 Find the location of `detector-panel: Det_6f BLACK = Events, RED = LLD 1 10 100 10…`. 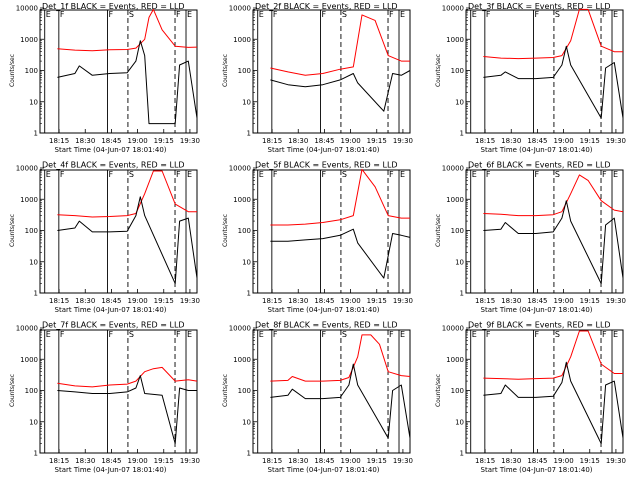

detector-panel: Det_6f BLACK = Events, RED = LLD 1 10 100 10… is located at coordinates (530, 238).